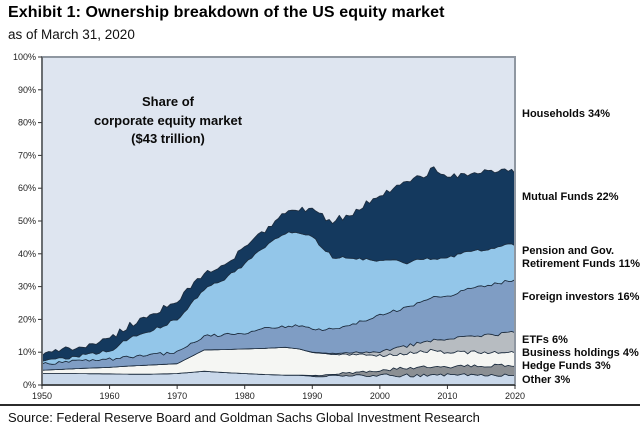  I want to click on svg-text: 70%, so click(27, 155).